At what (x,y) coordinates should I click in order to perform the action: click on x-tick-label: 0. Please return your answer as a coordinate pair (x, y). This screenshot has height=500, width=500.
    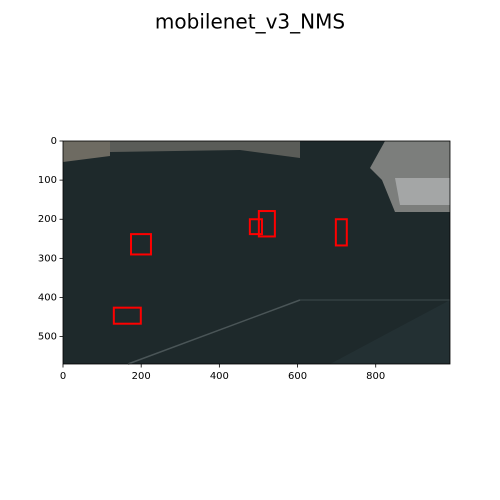
    Looking at the image, I should click on (63, 376).